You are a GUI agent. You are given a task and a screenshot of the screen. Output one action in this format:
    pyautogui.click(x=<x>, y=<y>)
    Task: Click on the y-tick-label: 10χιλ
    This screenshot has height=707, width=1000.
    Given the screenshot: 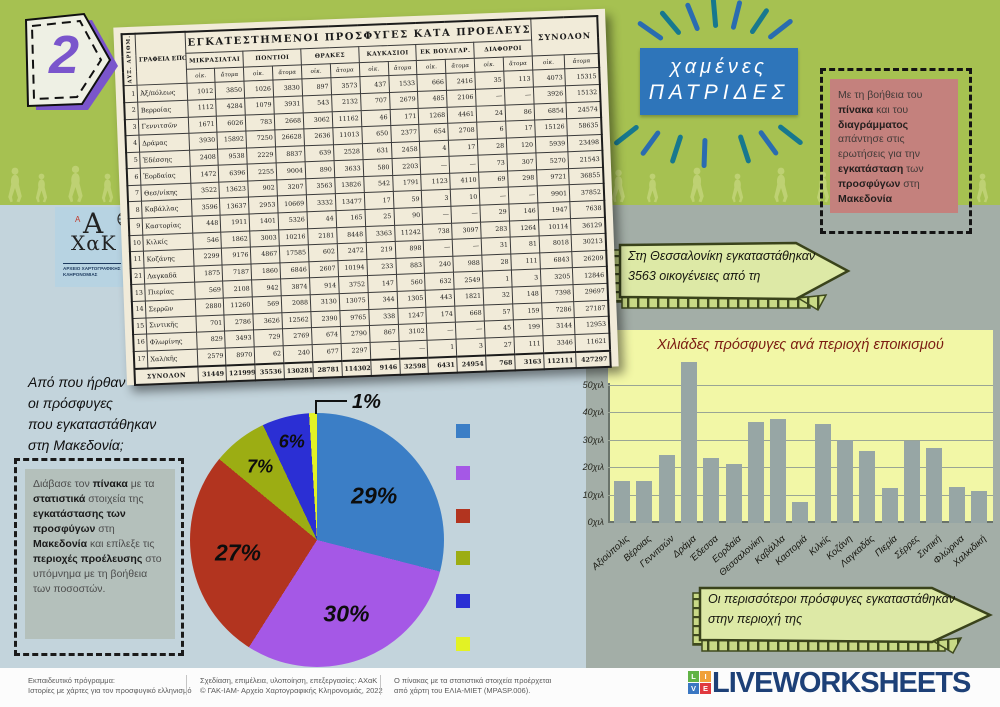 What is the action you would take?
    pyautogui.click(x=593, y=494)
    